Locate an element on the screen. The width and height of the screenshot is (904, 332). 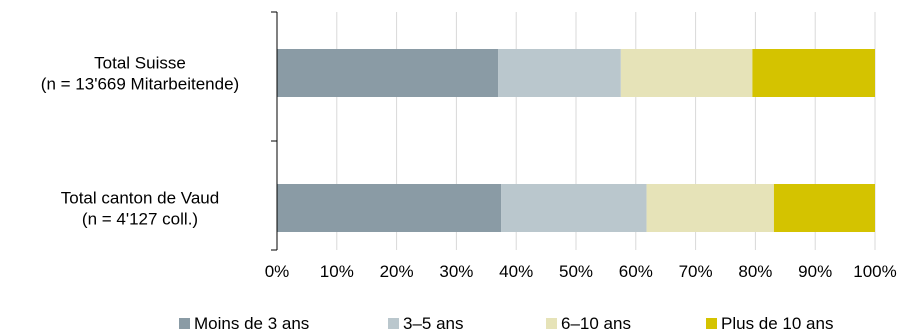
category-label: Total canton de Vaud is located at coordinates (140, 198).